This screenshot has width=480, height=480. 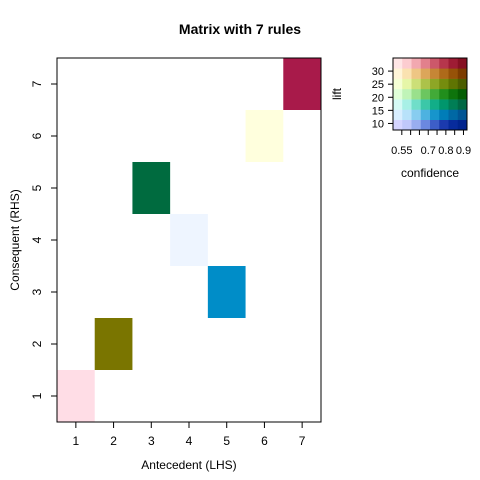 What do you see at coordinates (188, 465) in the screenshot?
I see `x-axis-label: Antecedent (LHS)` at bounding box center [188, 465].